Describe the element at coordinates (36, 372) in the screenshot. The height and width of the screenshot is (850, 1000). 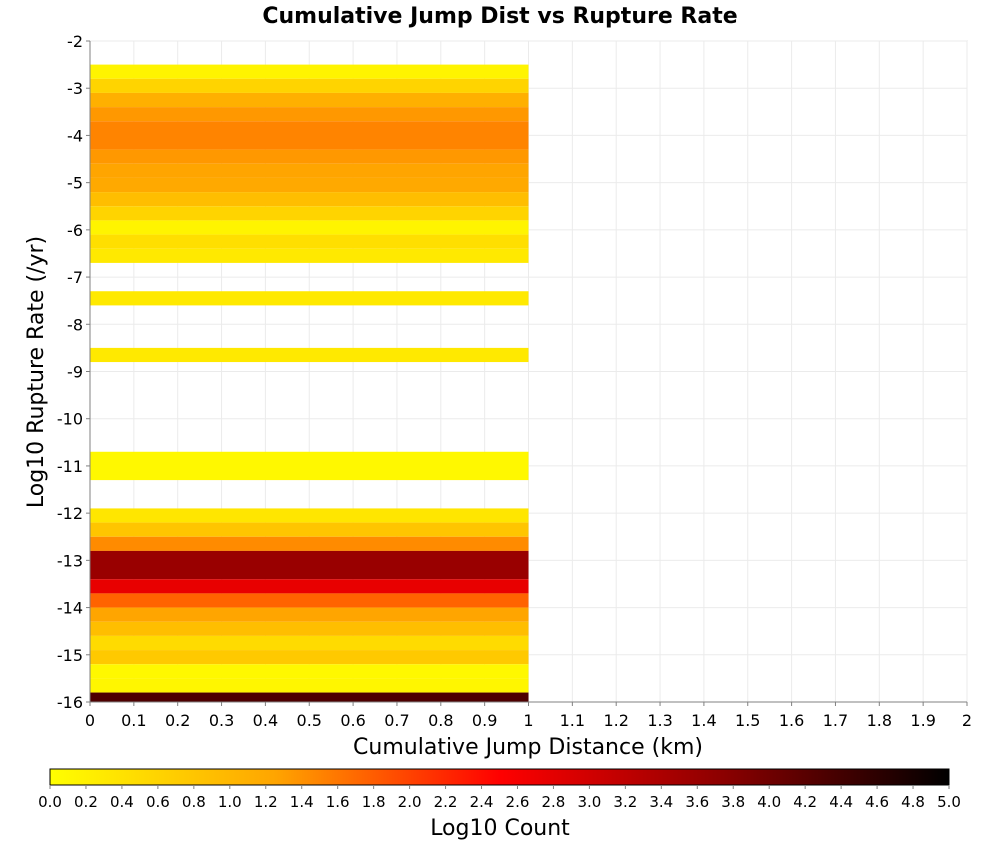
I see `y-axis-label: Log10 Rupture Rate (/yr)` at that location.